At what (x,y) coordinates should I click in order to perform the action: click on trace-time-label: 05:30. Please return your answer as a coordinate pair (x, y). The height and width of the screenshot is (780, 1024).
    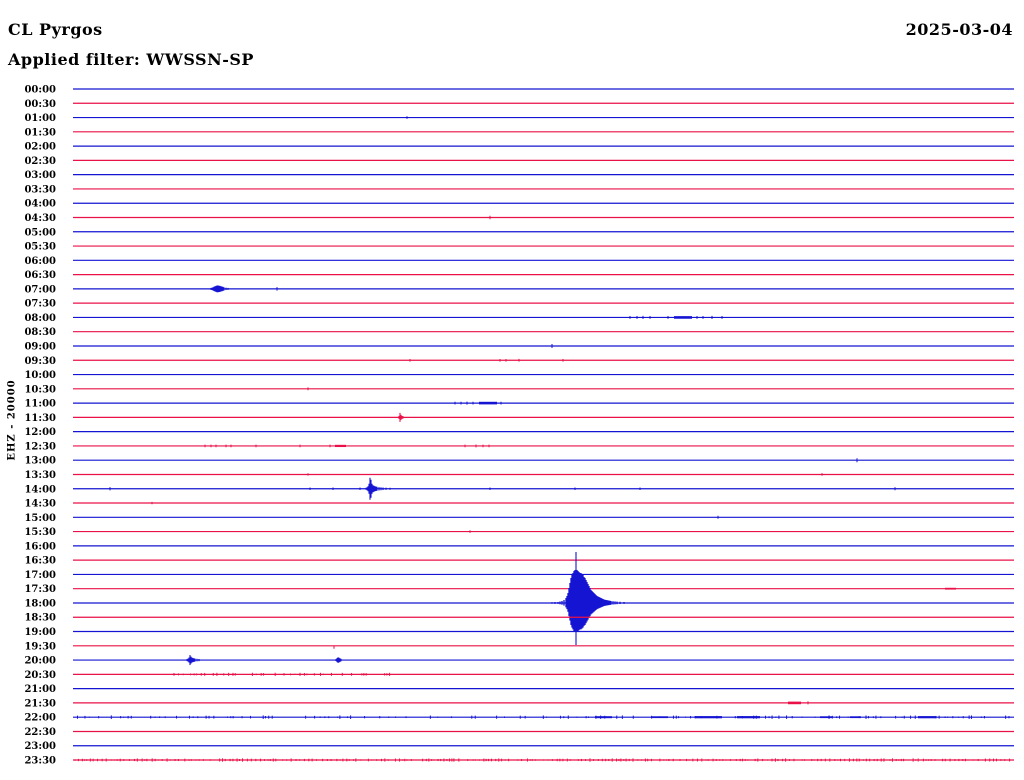
    Looking at the image, I should click on (40, 247).